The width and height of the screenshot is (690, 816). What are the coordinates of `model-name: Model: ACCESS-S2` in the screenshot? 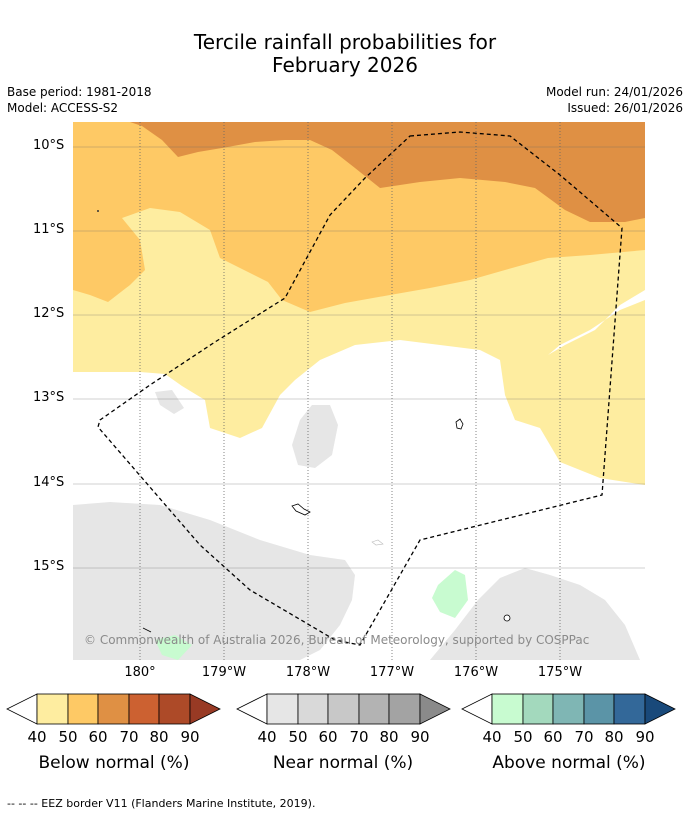 It's located at (63, 108).